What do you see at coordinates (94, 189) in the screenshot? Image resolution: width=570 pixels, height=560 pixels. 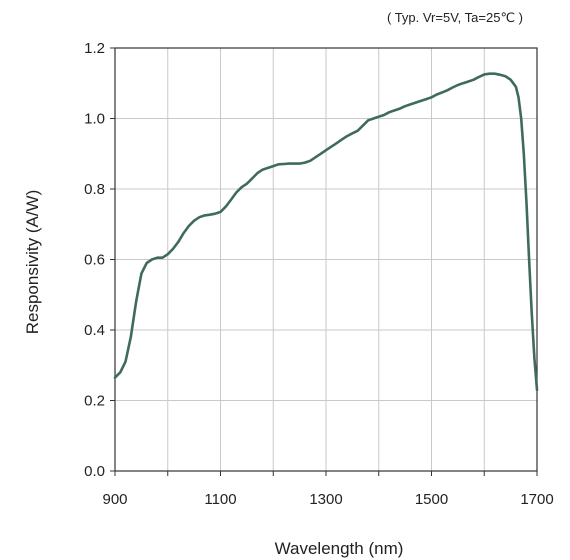 I see `y-tick-label: 0.8` at bounding box center [94, 189].